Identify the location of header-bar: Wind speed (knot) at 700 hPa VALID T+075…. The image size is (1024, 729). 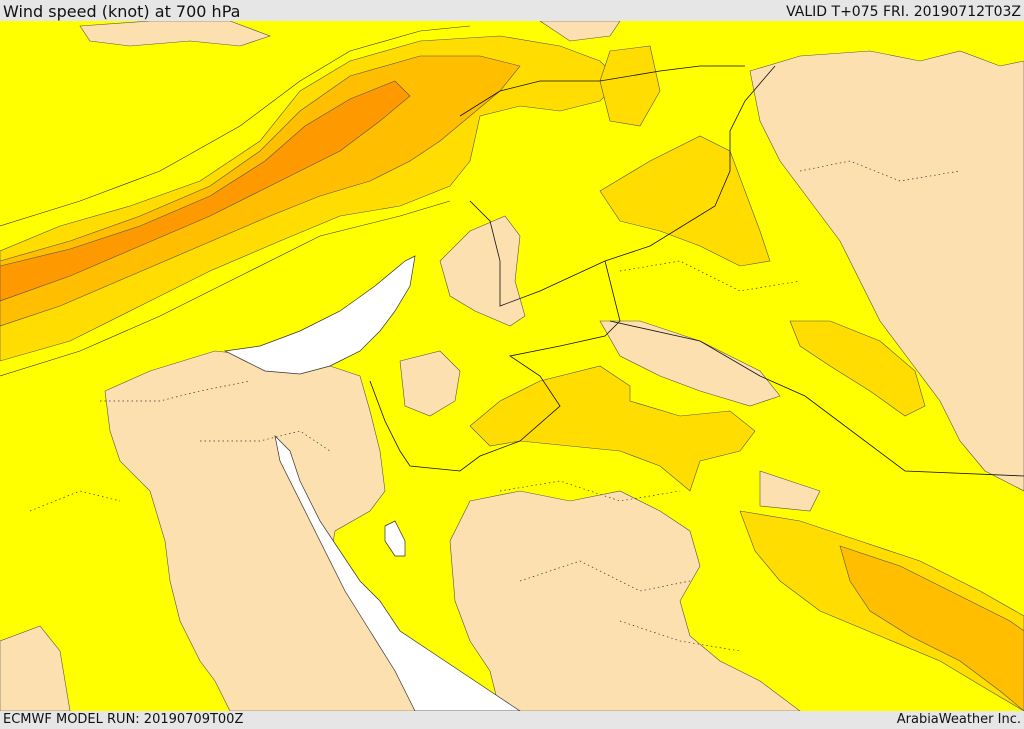
(512, 10).